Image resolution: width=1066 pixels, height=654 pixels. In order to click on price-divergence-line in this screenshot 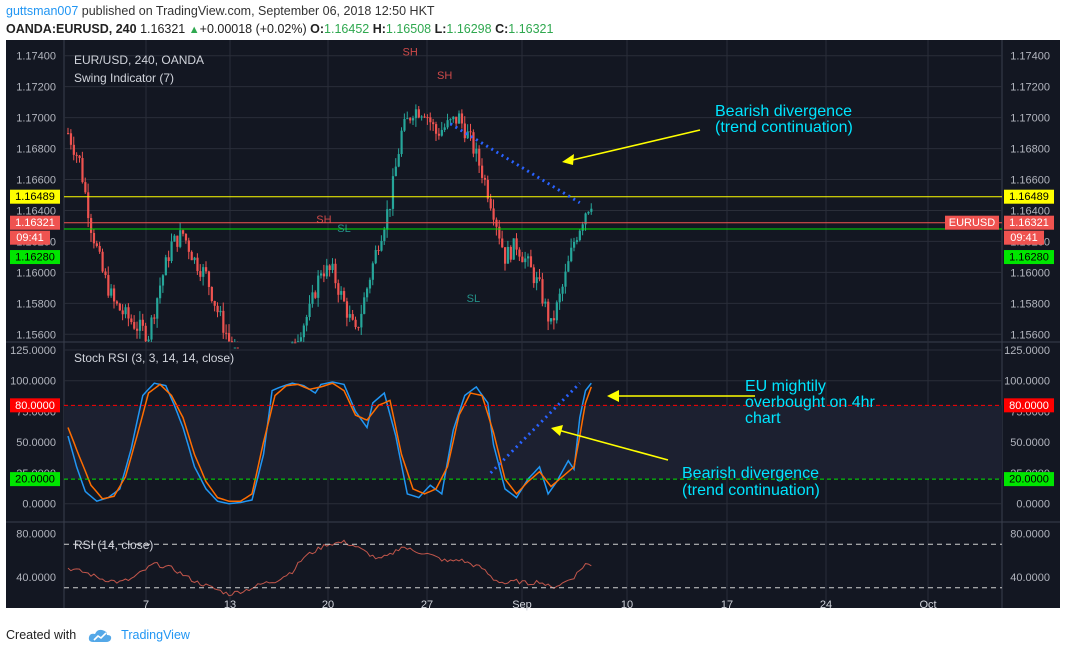, I will do `click(515, 163)`.